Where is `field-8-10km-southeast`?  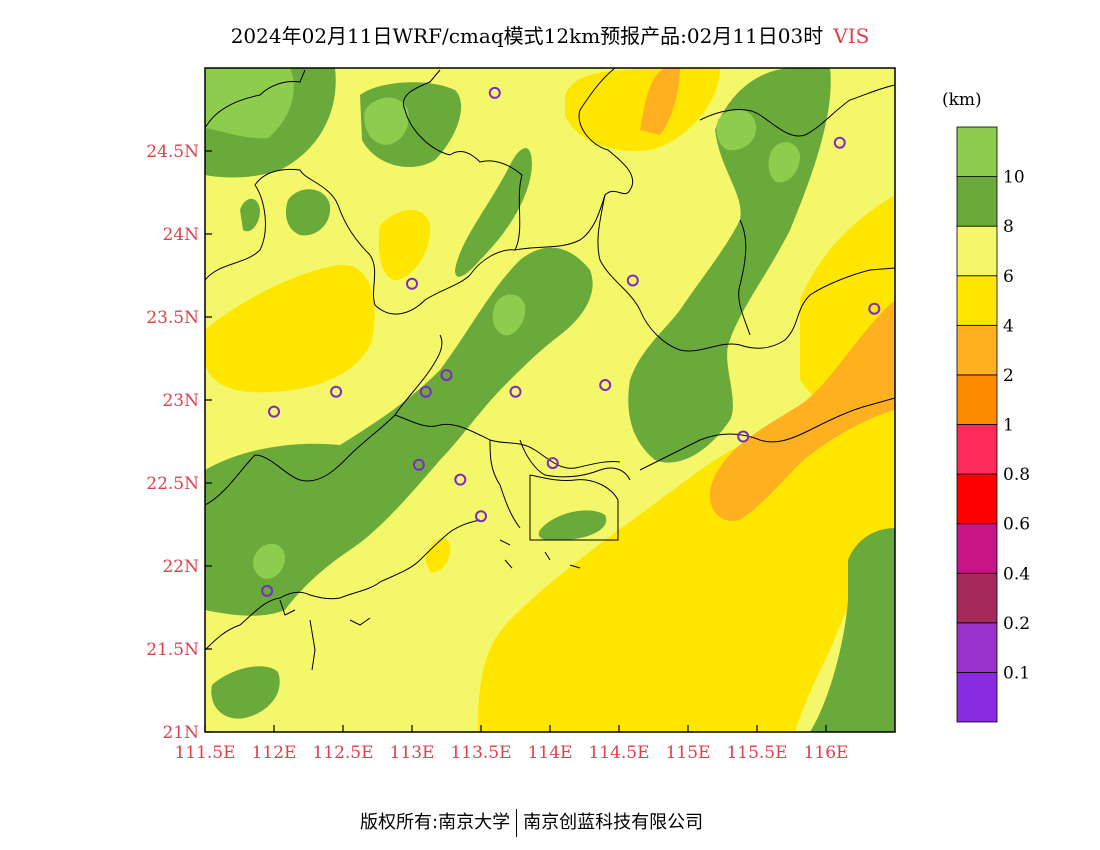 field-8-10km-southeast is located at coordinates (852, 630).